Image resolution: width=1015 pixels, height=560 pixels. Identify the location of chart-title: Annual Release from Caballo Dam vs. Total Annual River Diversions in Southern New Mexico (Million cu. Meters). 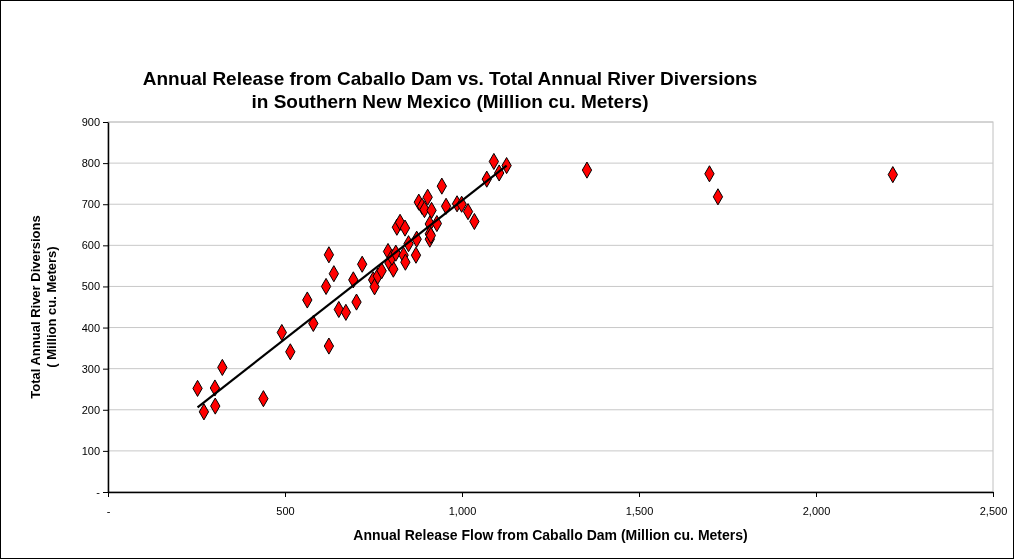
(450, 90).